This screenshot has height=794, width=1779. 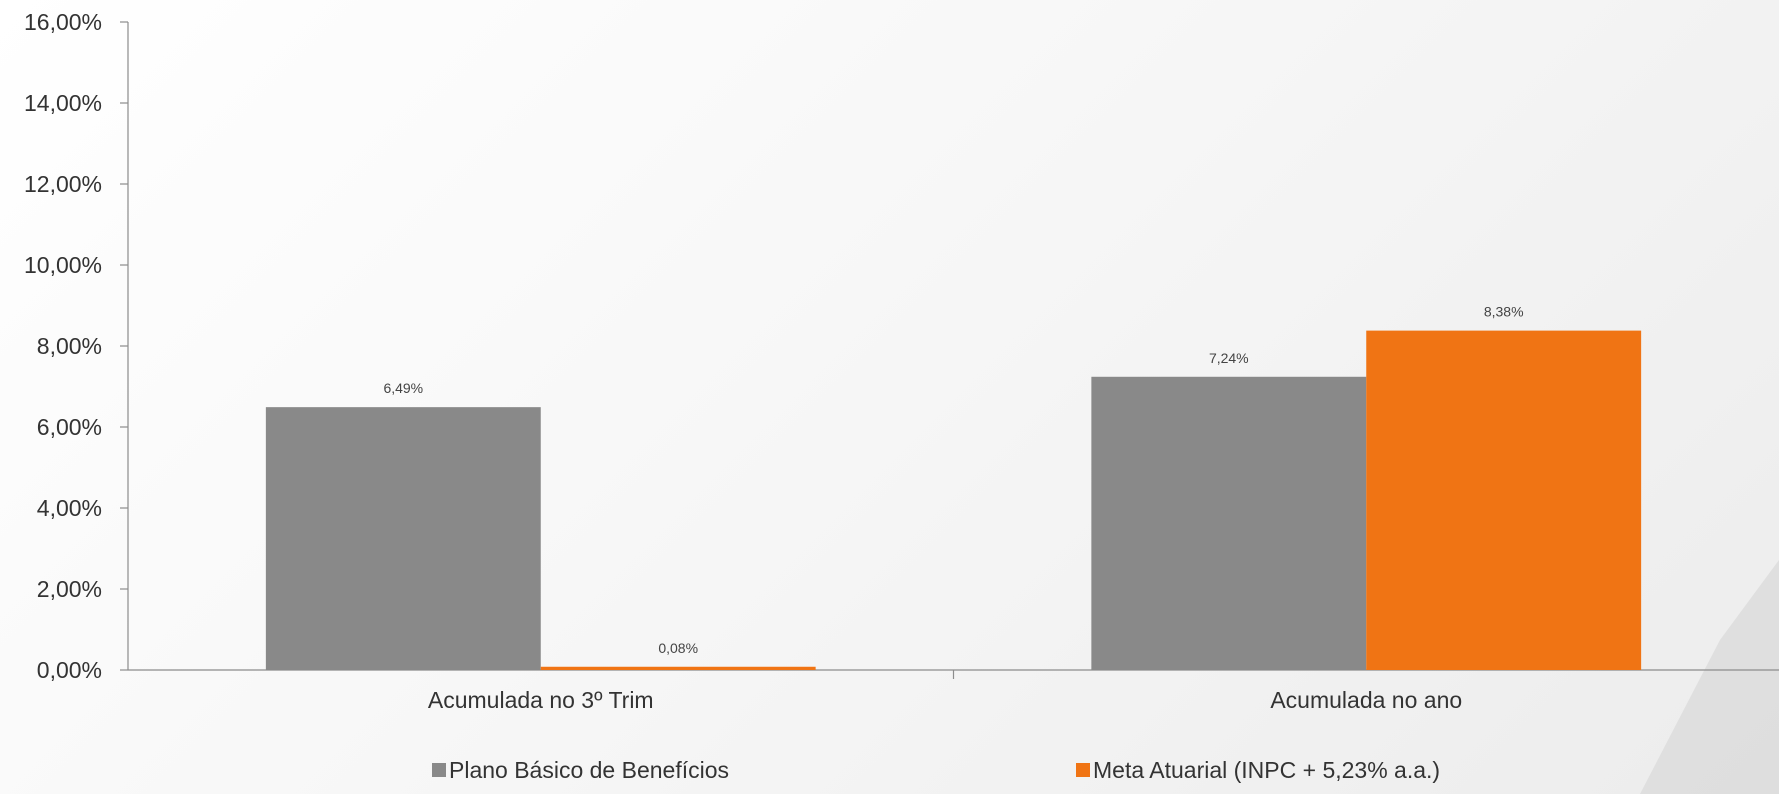 What do you see at coordinates (1229, 358) in the screenshot?
I see `data-label: 7,24%` at bounding box center [1229, 358].